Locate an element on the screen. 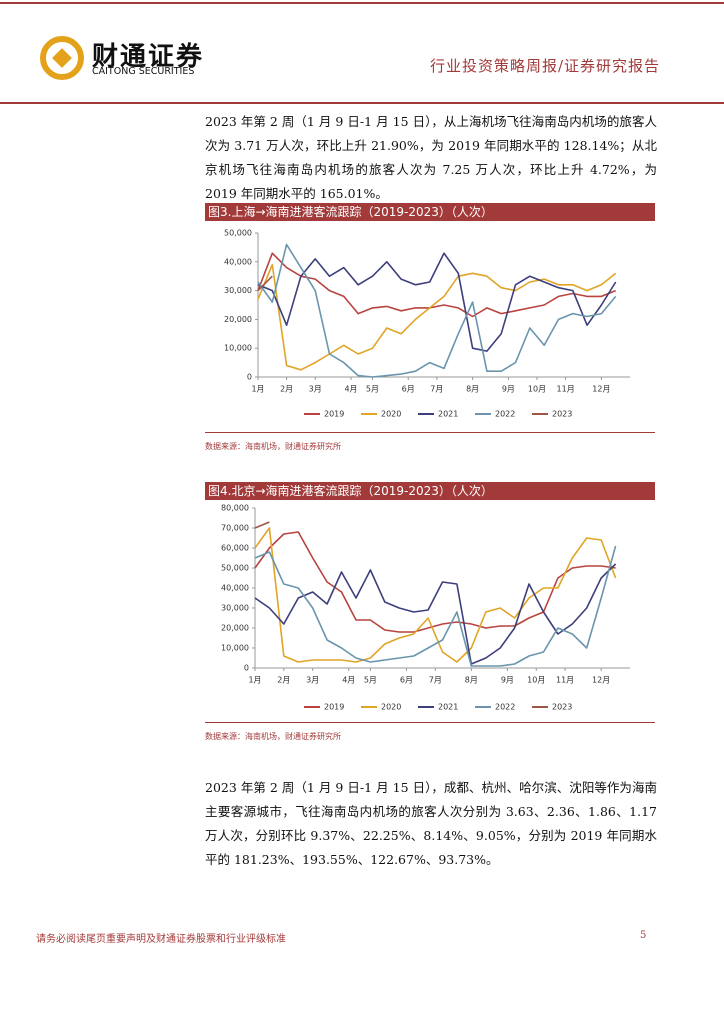 This screenshot has height=1024, width=724. brand: 财通证券 is located at coordinates (148, 57).